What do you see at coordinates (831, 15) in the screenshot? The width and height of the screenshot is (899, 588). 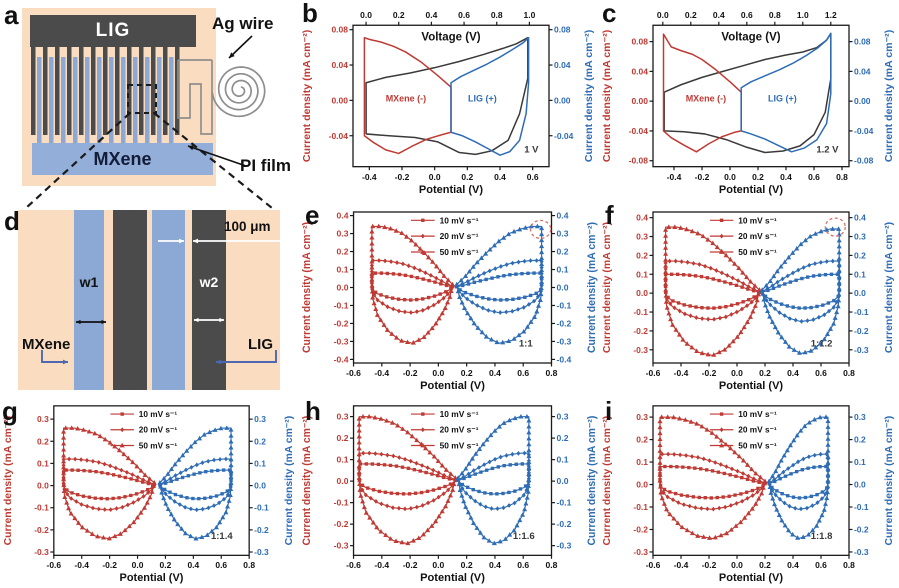 I see `svg-text: 1.2` at bounding box center [831, 15].